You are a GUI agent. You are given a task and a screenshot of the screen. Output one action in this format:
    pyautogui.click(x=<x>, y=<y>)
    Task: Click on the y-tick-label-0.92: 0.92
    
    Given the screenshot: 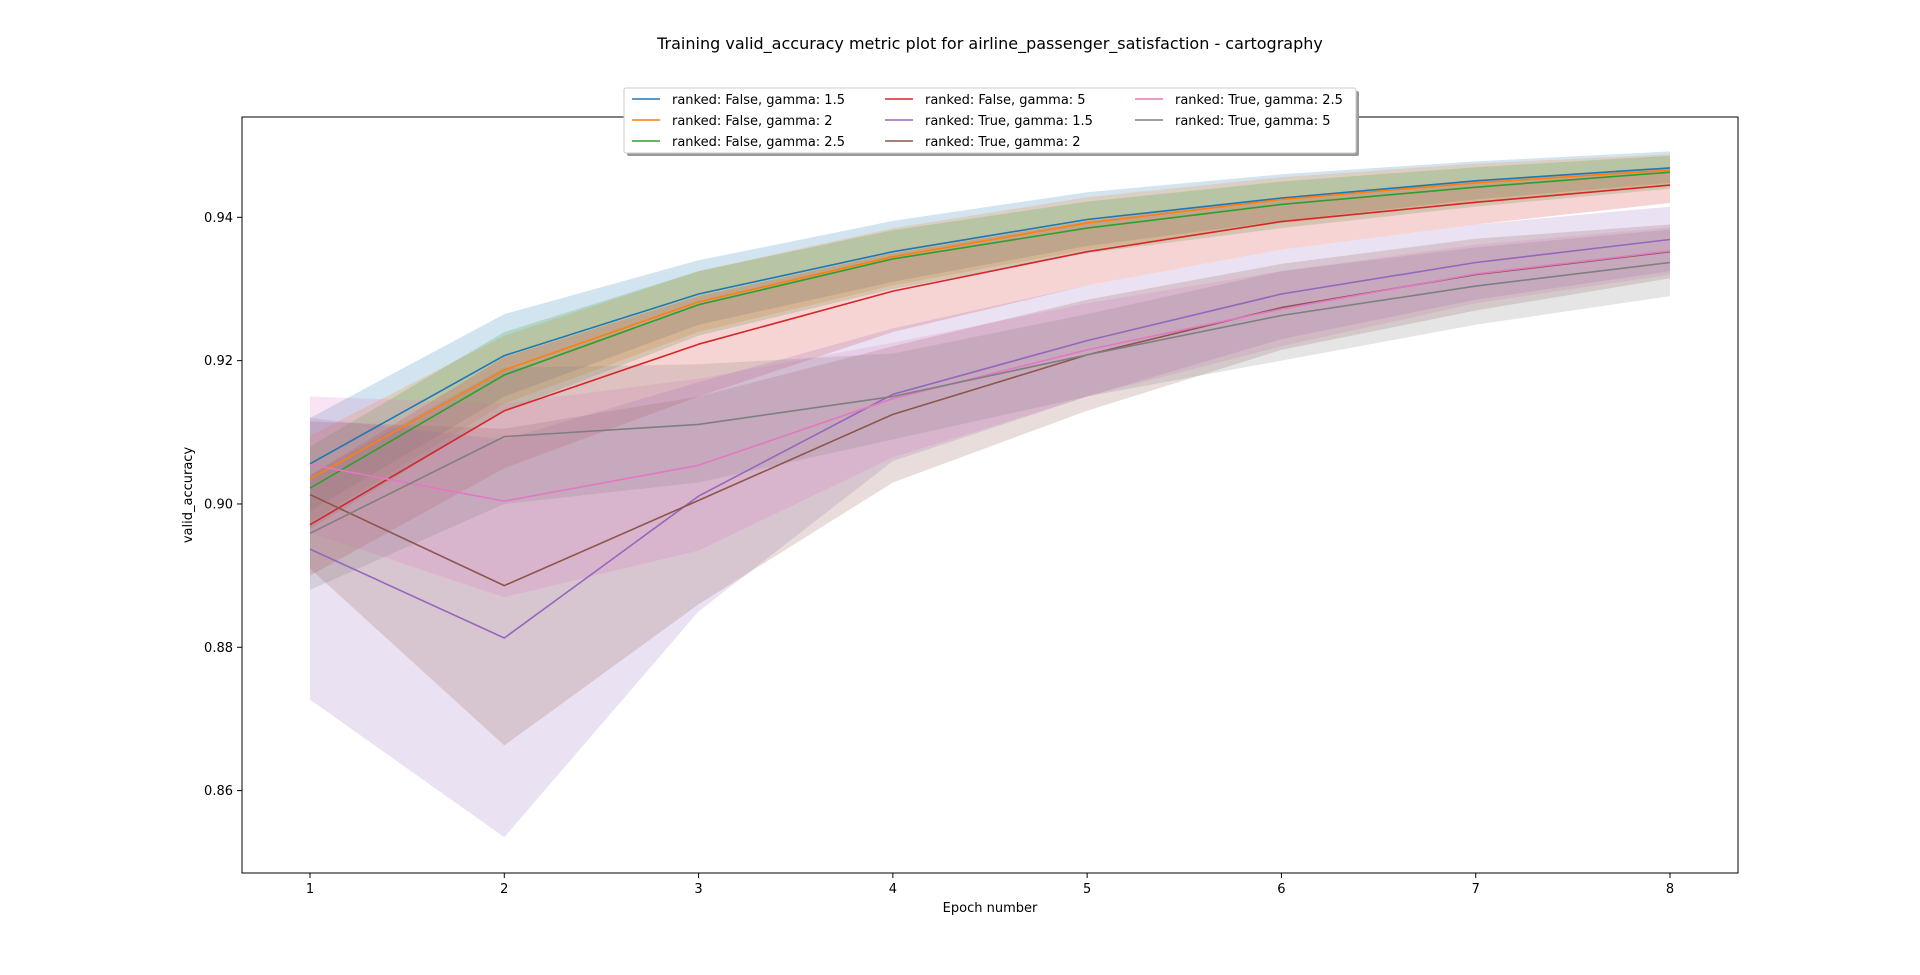 What is the action you would take?
    pyautogui.click(x=218, y=361)
    